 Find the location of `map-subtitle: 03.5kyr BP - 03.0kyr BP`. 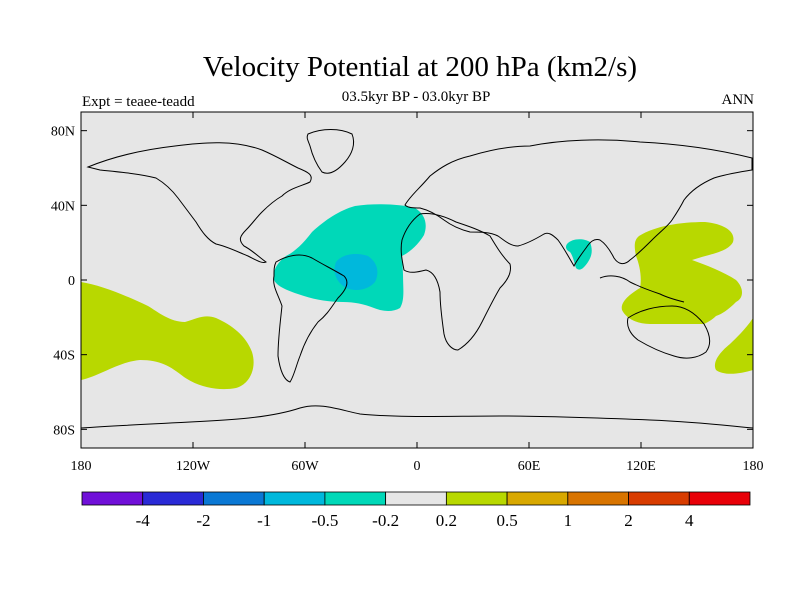

map-subtitle: 03.5kyr BP - 03.0kyr BP is located at coordinates (416, 97).